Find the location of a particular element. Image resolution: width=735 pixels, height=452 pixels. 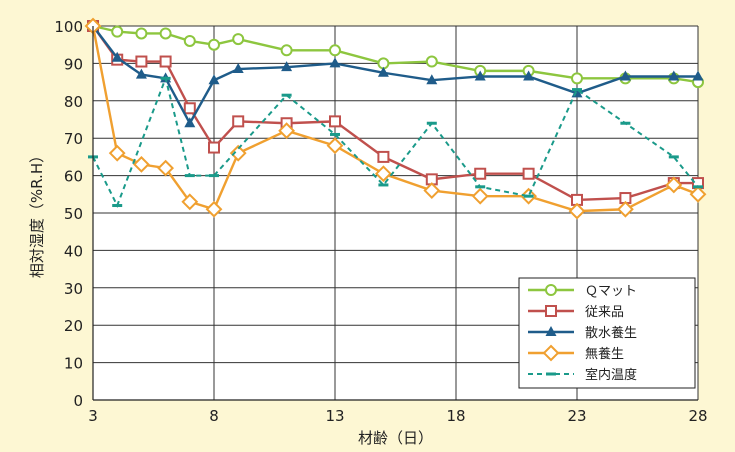

y-tick-label: 0 is located at coordinates (78, 401).